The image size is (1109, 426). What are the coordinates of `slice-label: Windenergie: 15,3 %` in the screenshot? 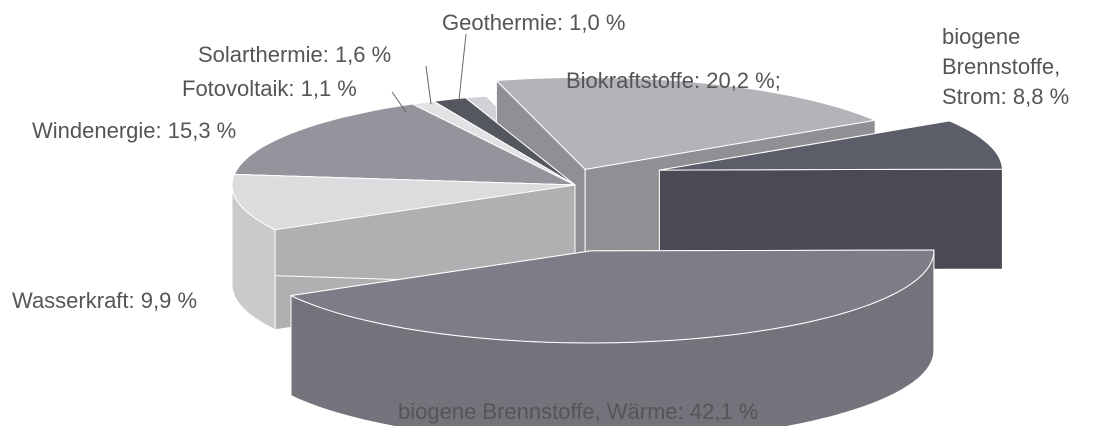 It's located at (134, 130).